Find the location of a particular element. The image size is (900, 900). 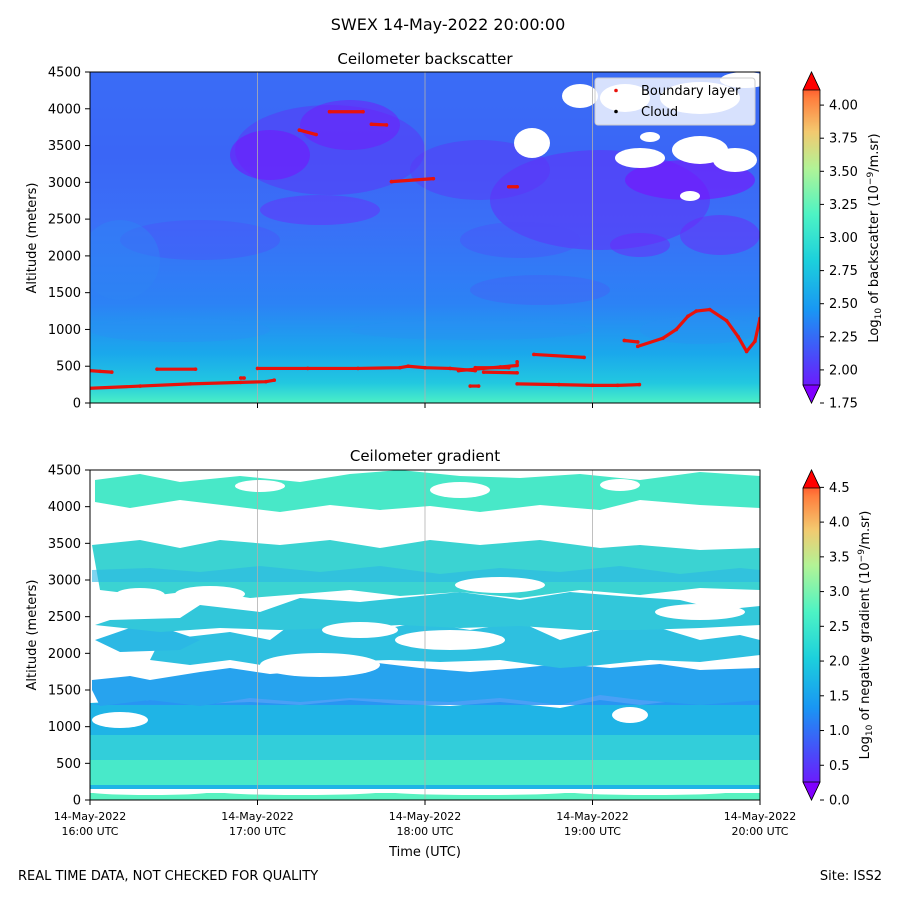

gradient-ytick-label: 1000 is located at coordinates (64, 727).